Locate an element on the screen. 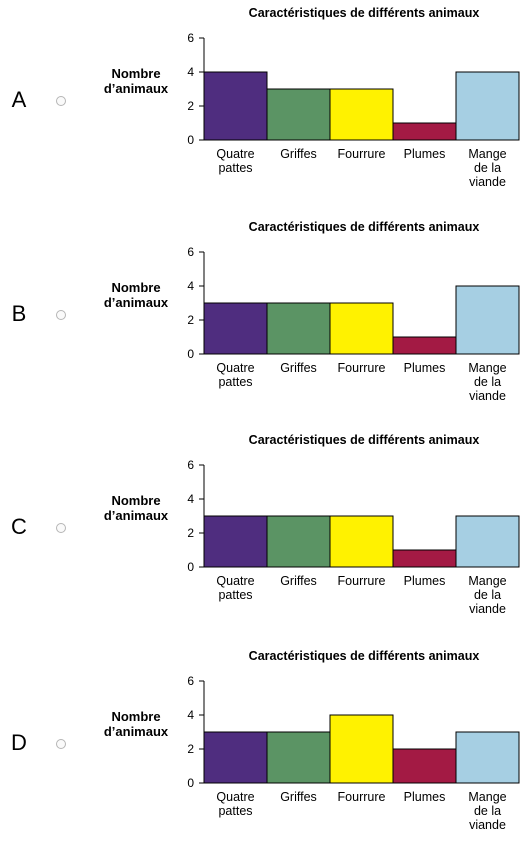 This screenshot has height=843, width=525. radio-button-d is located at coordinates (61, 744).